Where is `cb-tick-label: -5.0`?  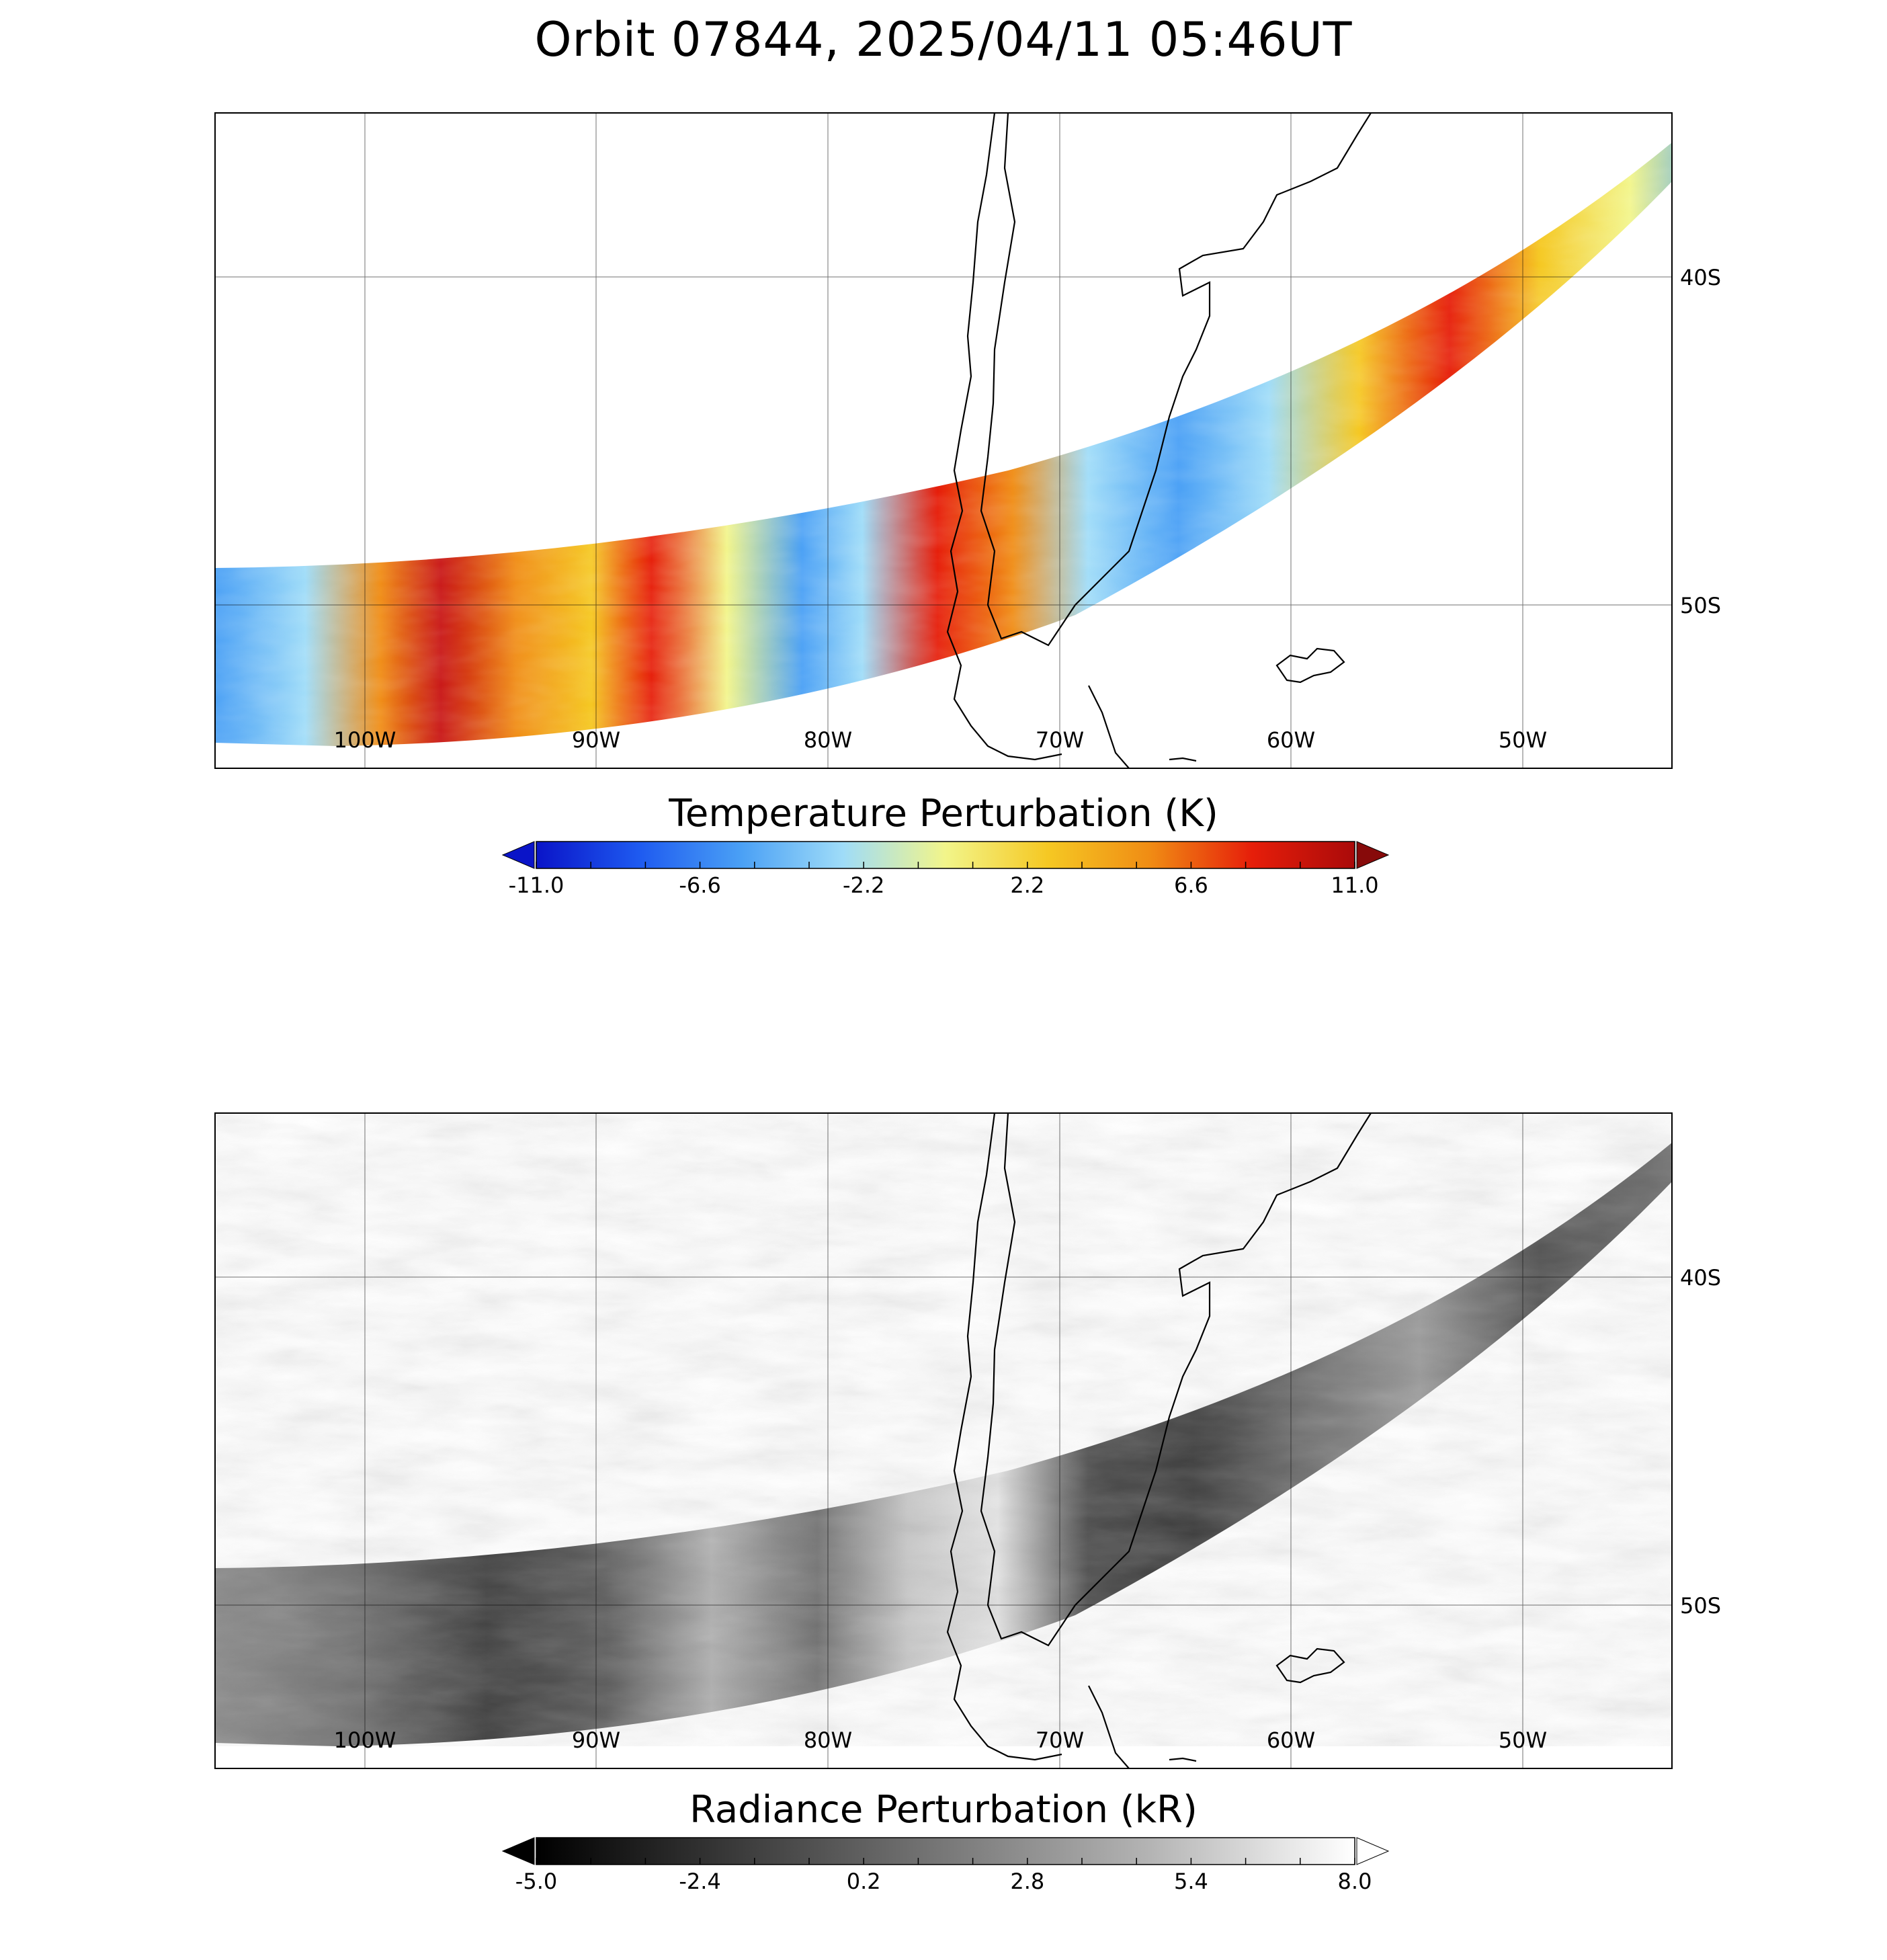 cb-tick-label: -5.0 is located at coordinates (536, 1882).